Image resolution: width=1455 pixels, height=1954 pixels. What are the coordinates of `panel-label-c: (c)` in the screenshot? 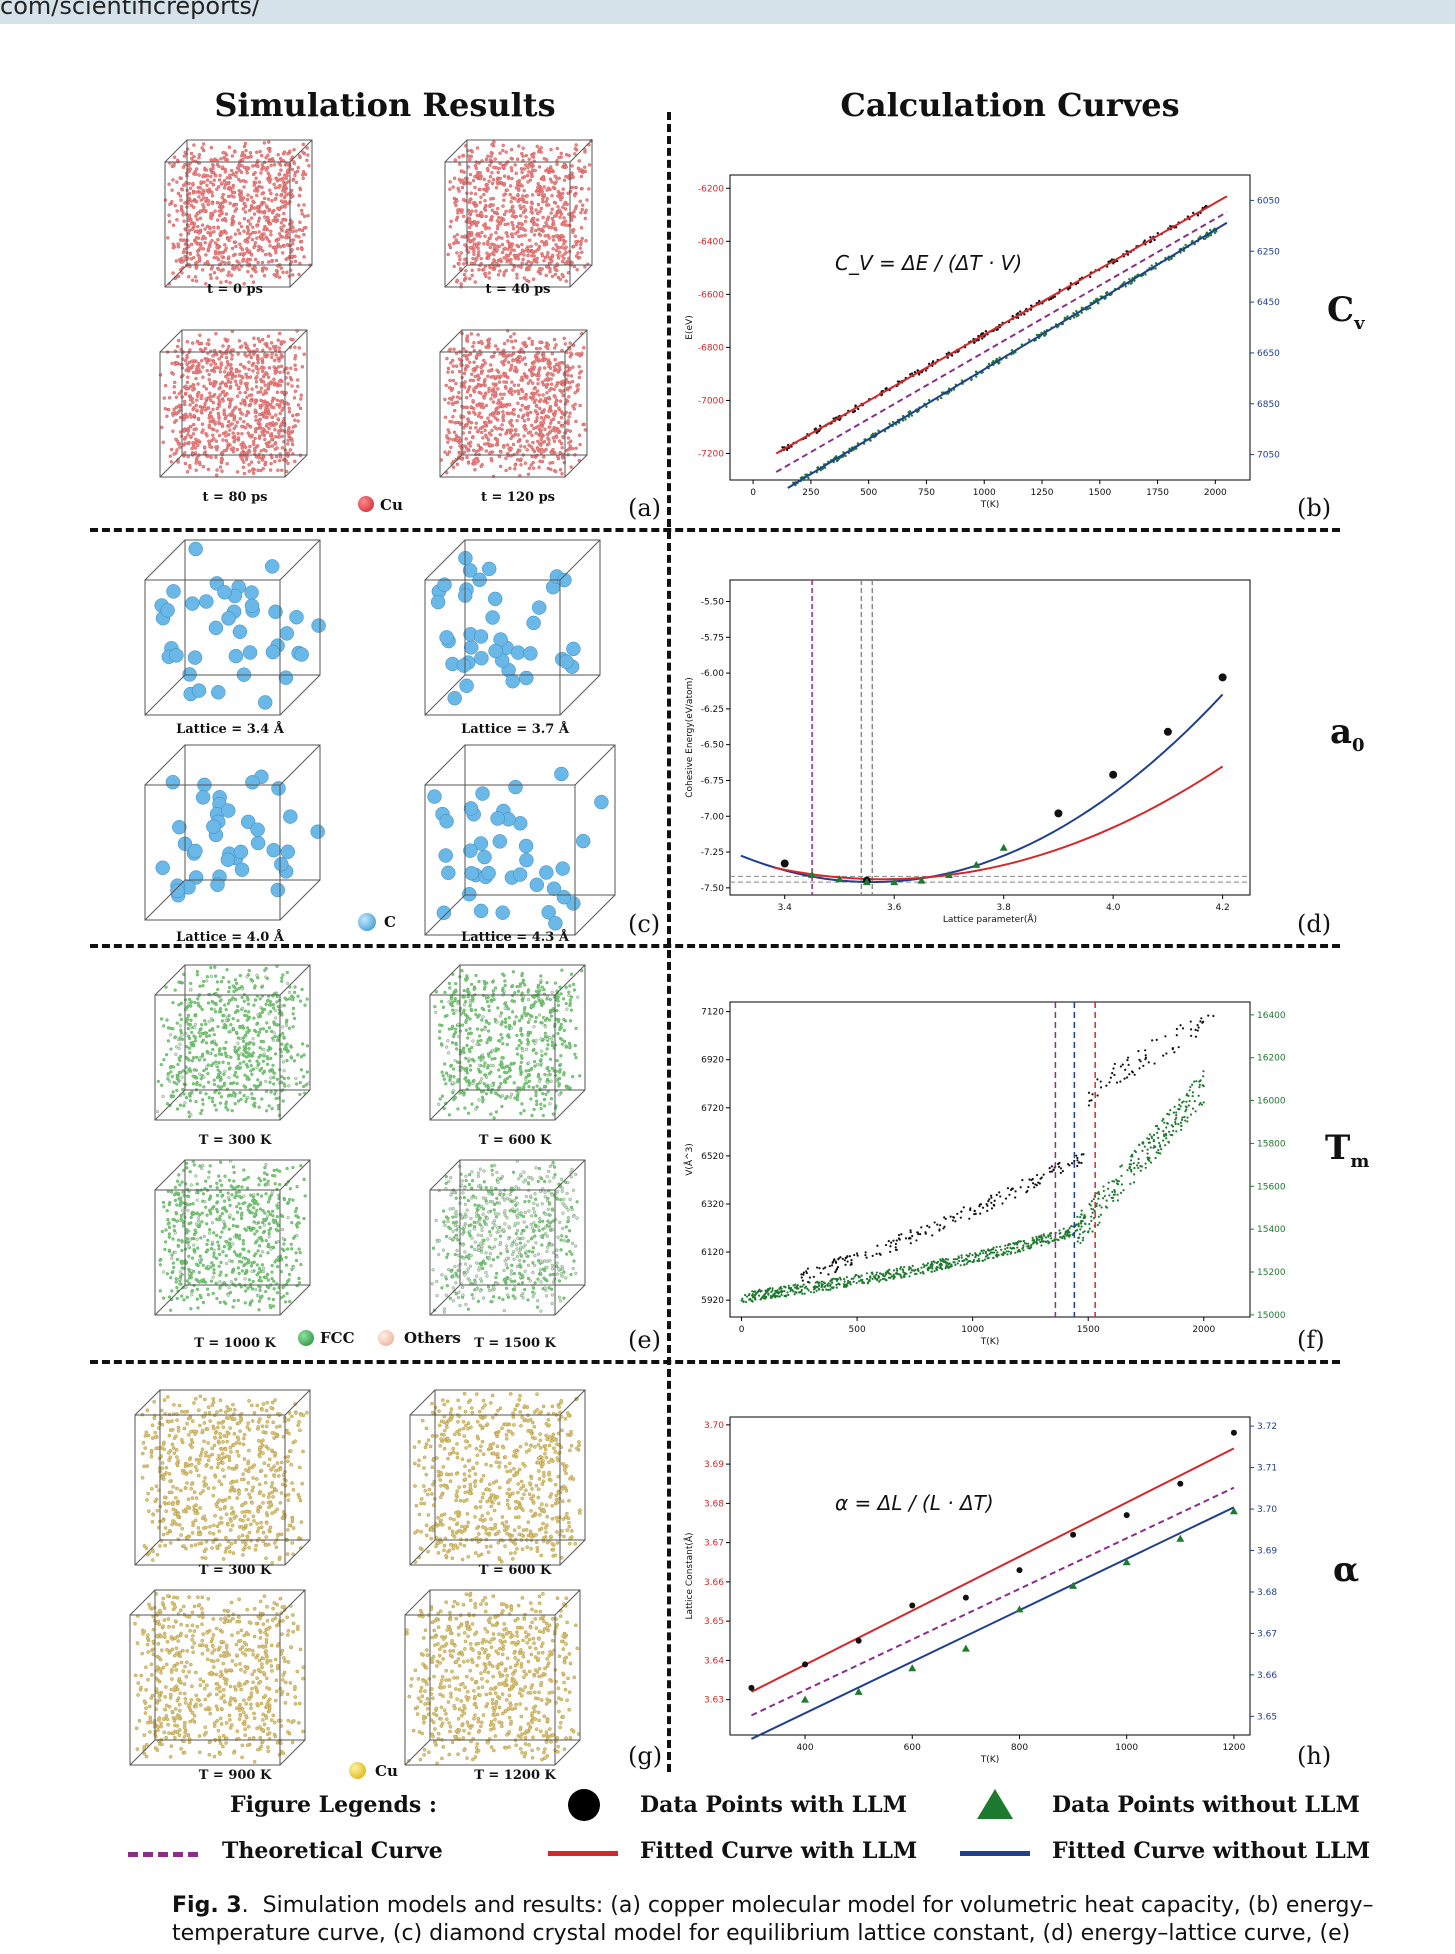 It's located at (644, 924).